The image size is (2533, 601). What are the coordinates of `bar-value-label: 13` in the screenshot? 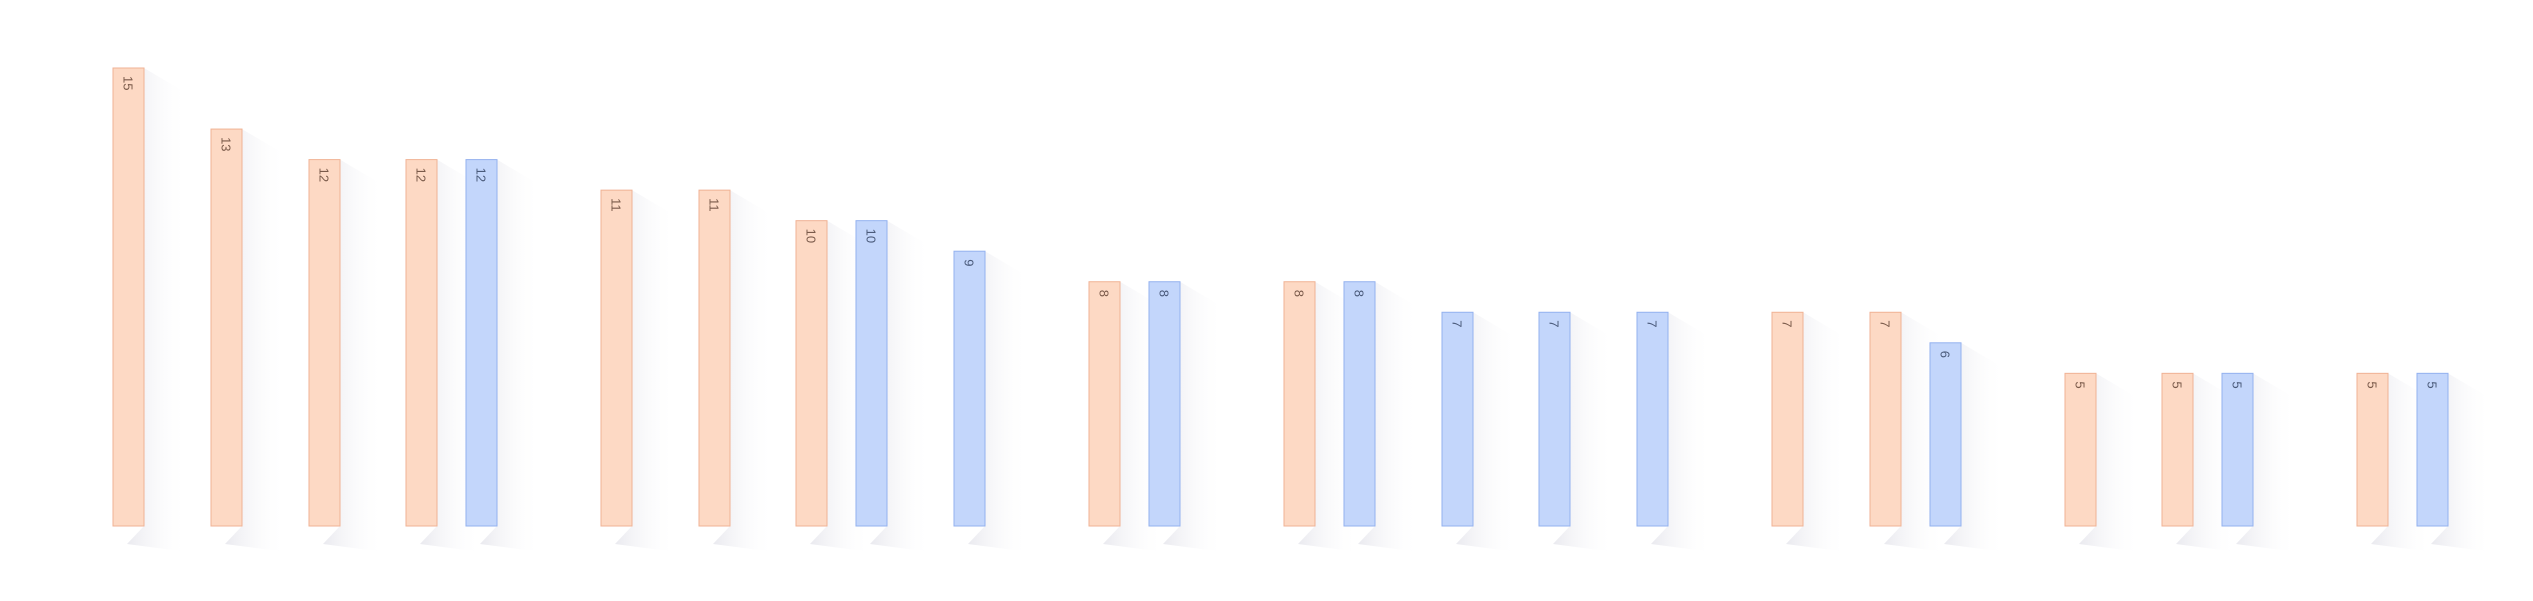 It's located at (226, 144).